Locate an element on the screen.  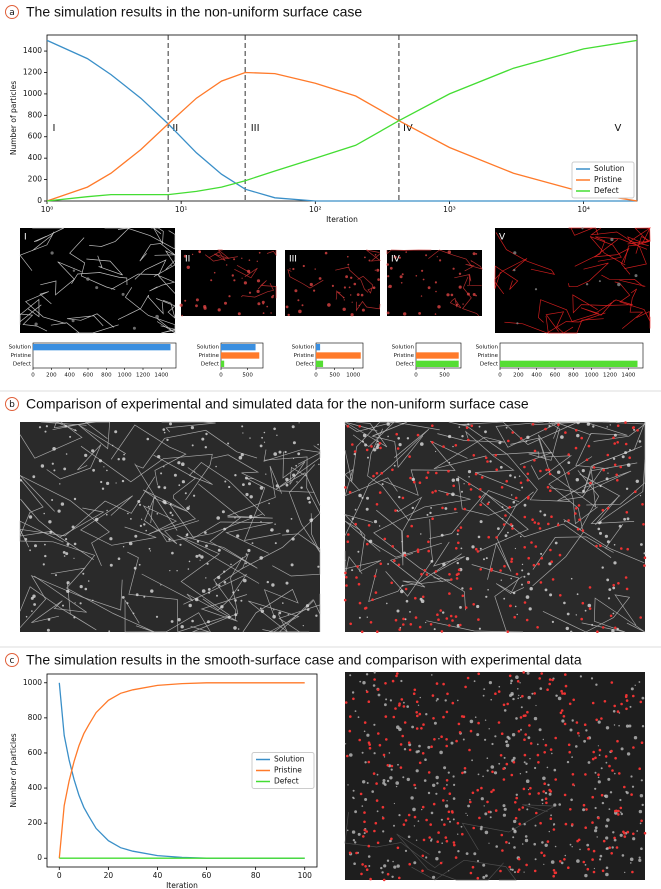
category-label: Pristine is located at coordinates (21, 356).